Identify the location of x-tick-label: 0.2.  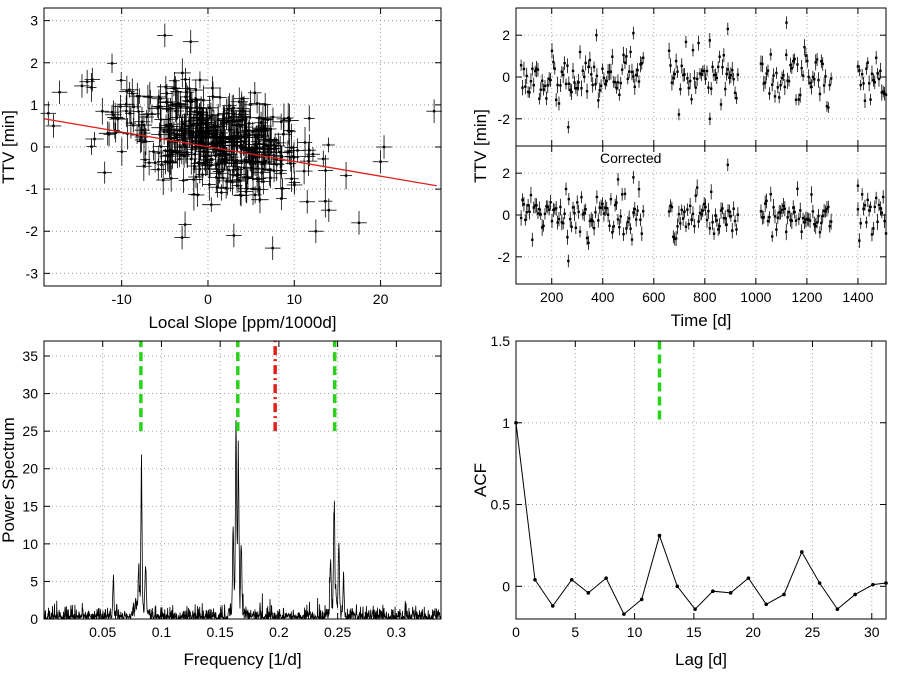
(279, 632).